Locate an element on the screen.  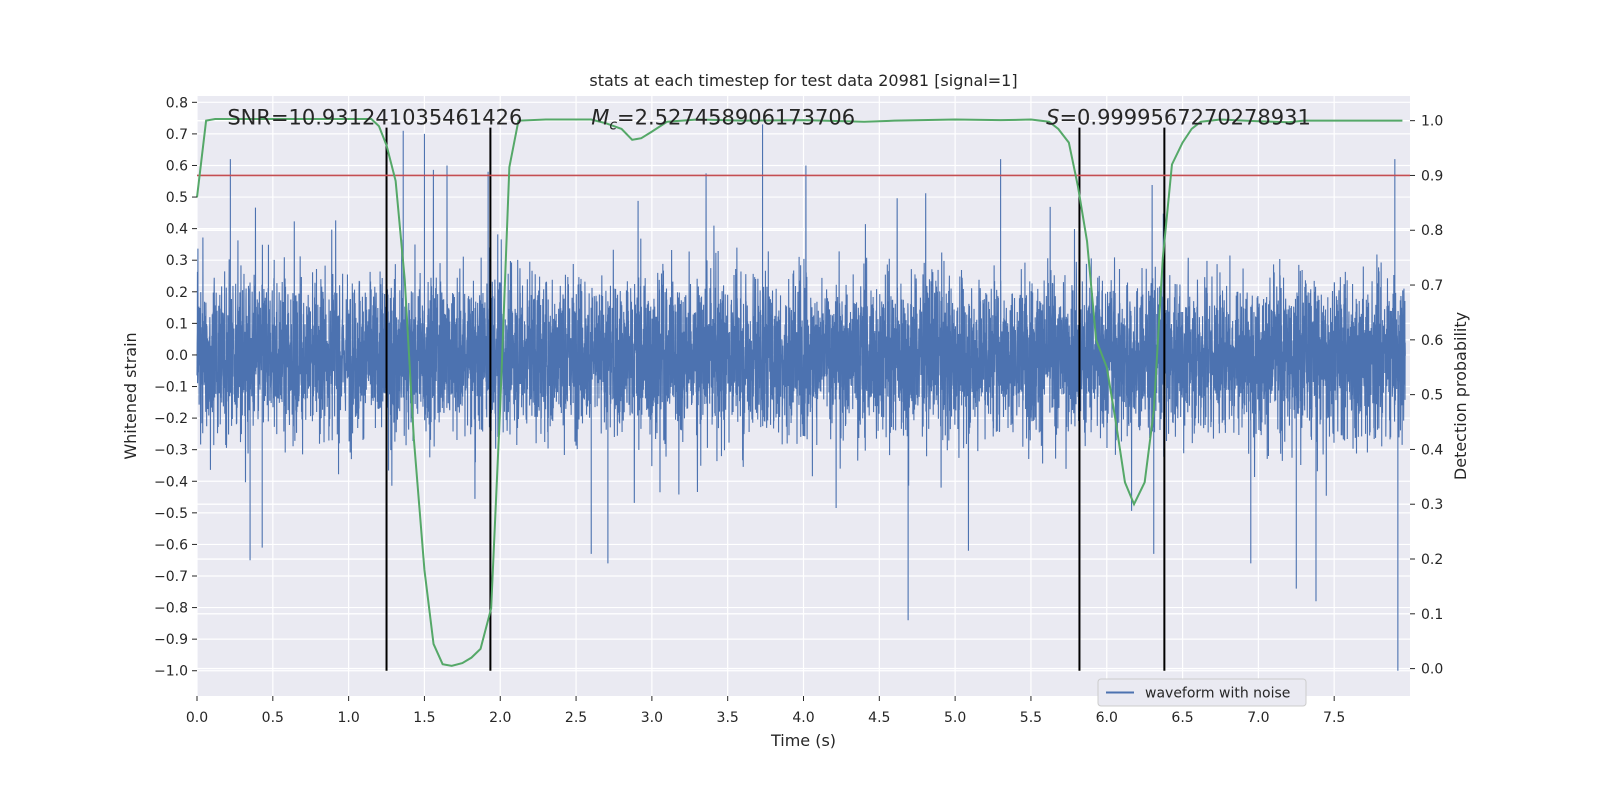
x-tick-label: 5.5 is located at coordinates (1031, 718).